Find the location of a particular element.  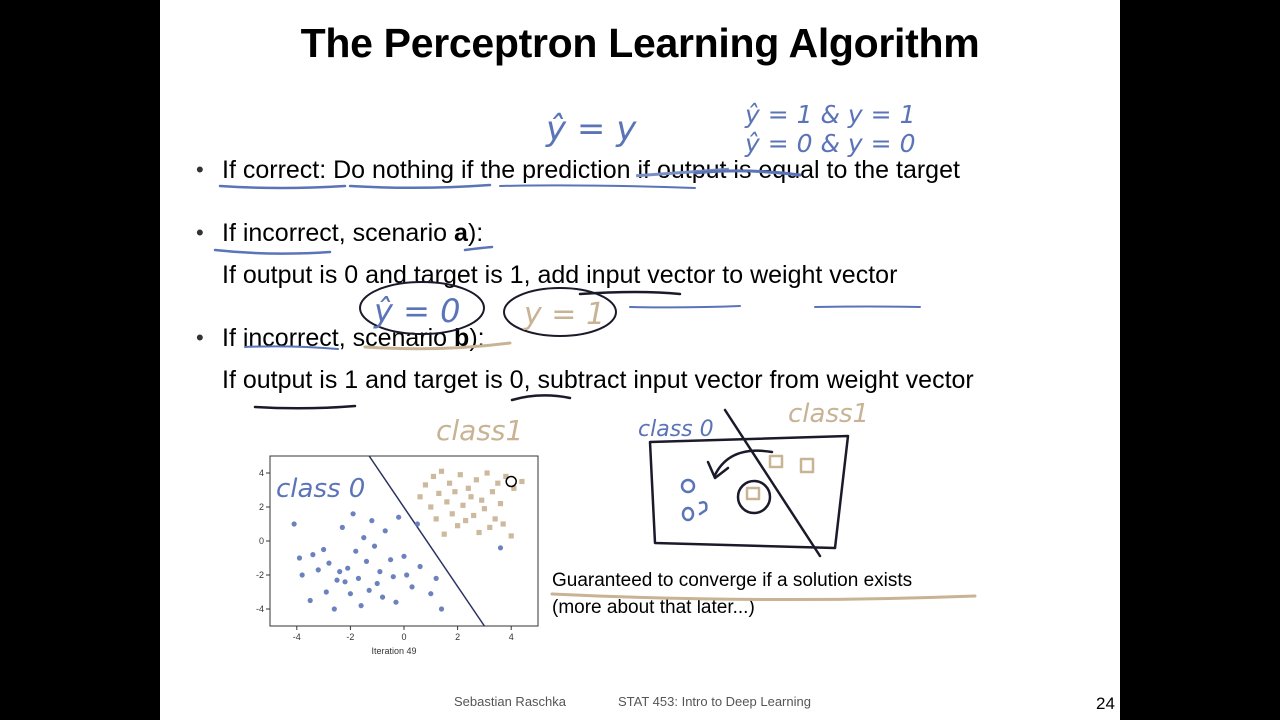

plot-frame is located at coordinates (404, 541).